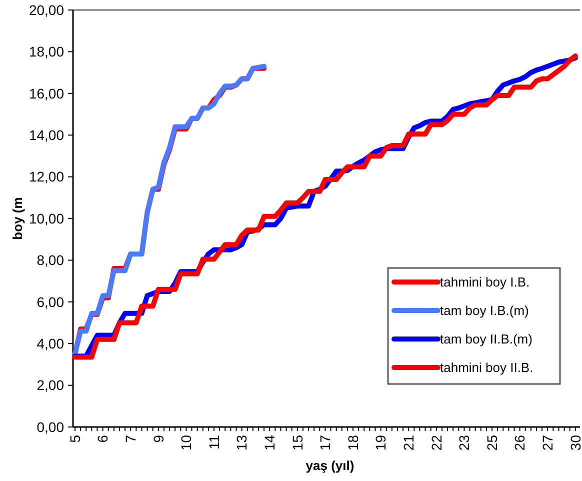 The width and height of the screenshot is (582, 481). What do you see at coordinates (74, 438) in the screenshot?
I see `x-tick-label: 5` at bounding box center [74, 438].